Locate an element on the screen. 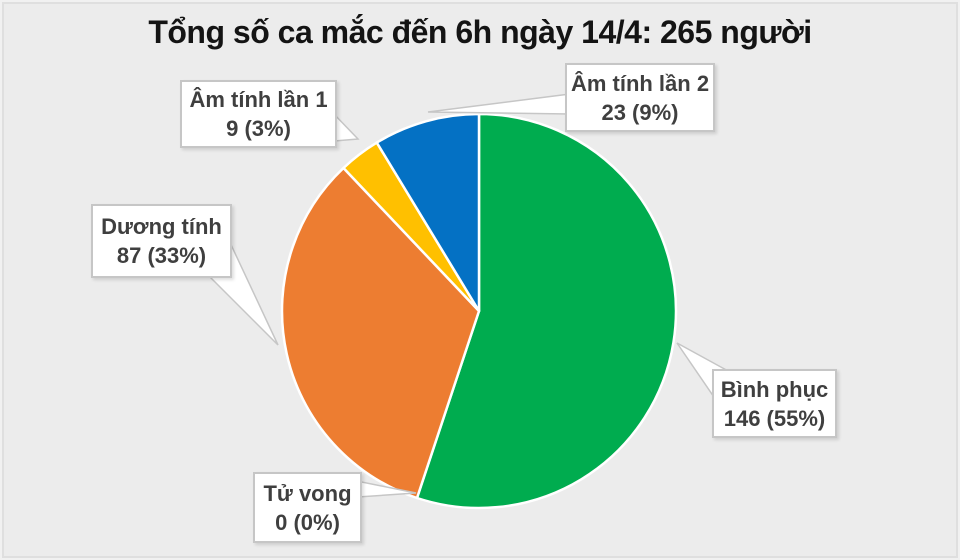  callout-duong-tinh: Dương tính 87 (33%) is located at coordinates (161, 241).